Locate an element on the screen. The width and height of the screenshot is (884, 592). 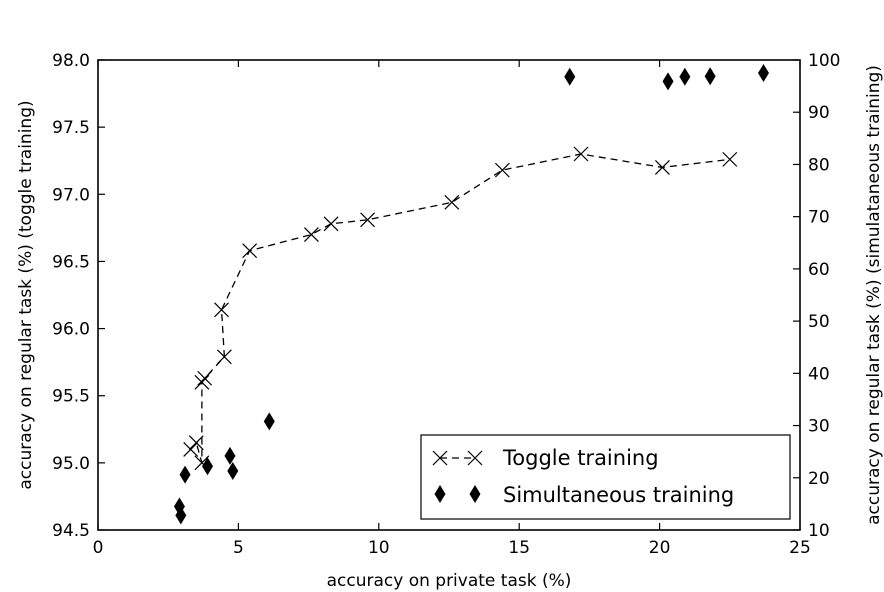
y-right-tick-label: 10 is located at coordinates (819, 531).